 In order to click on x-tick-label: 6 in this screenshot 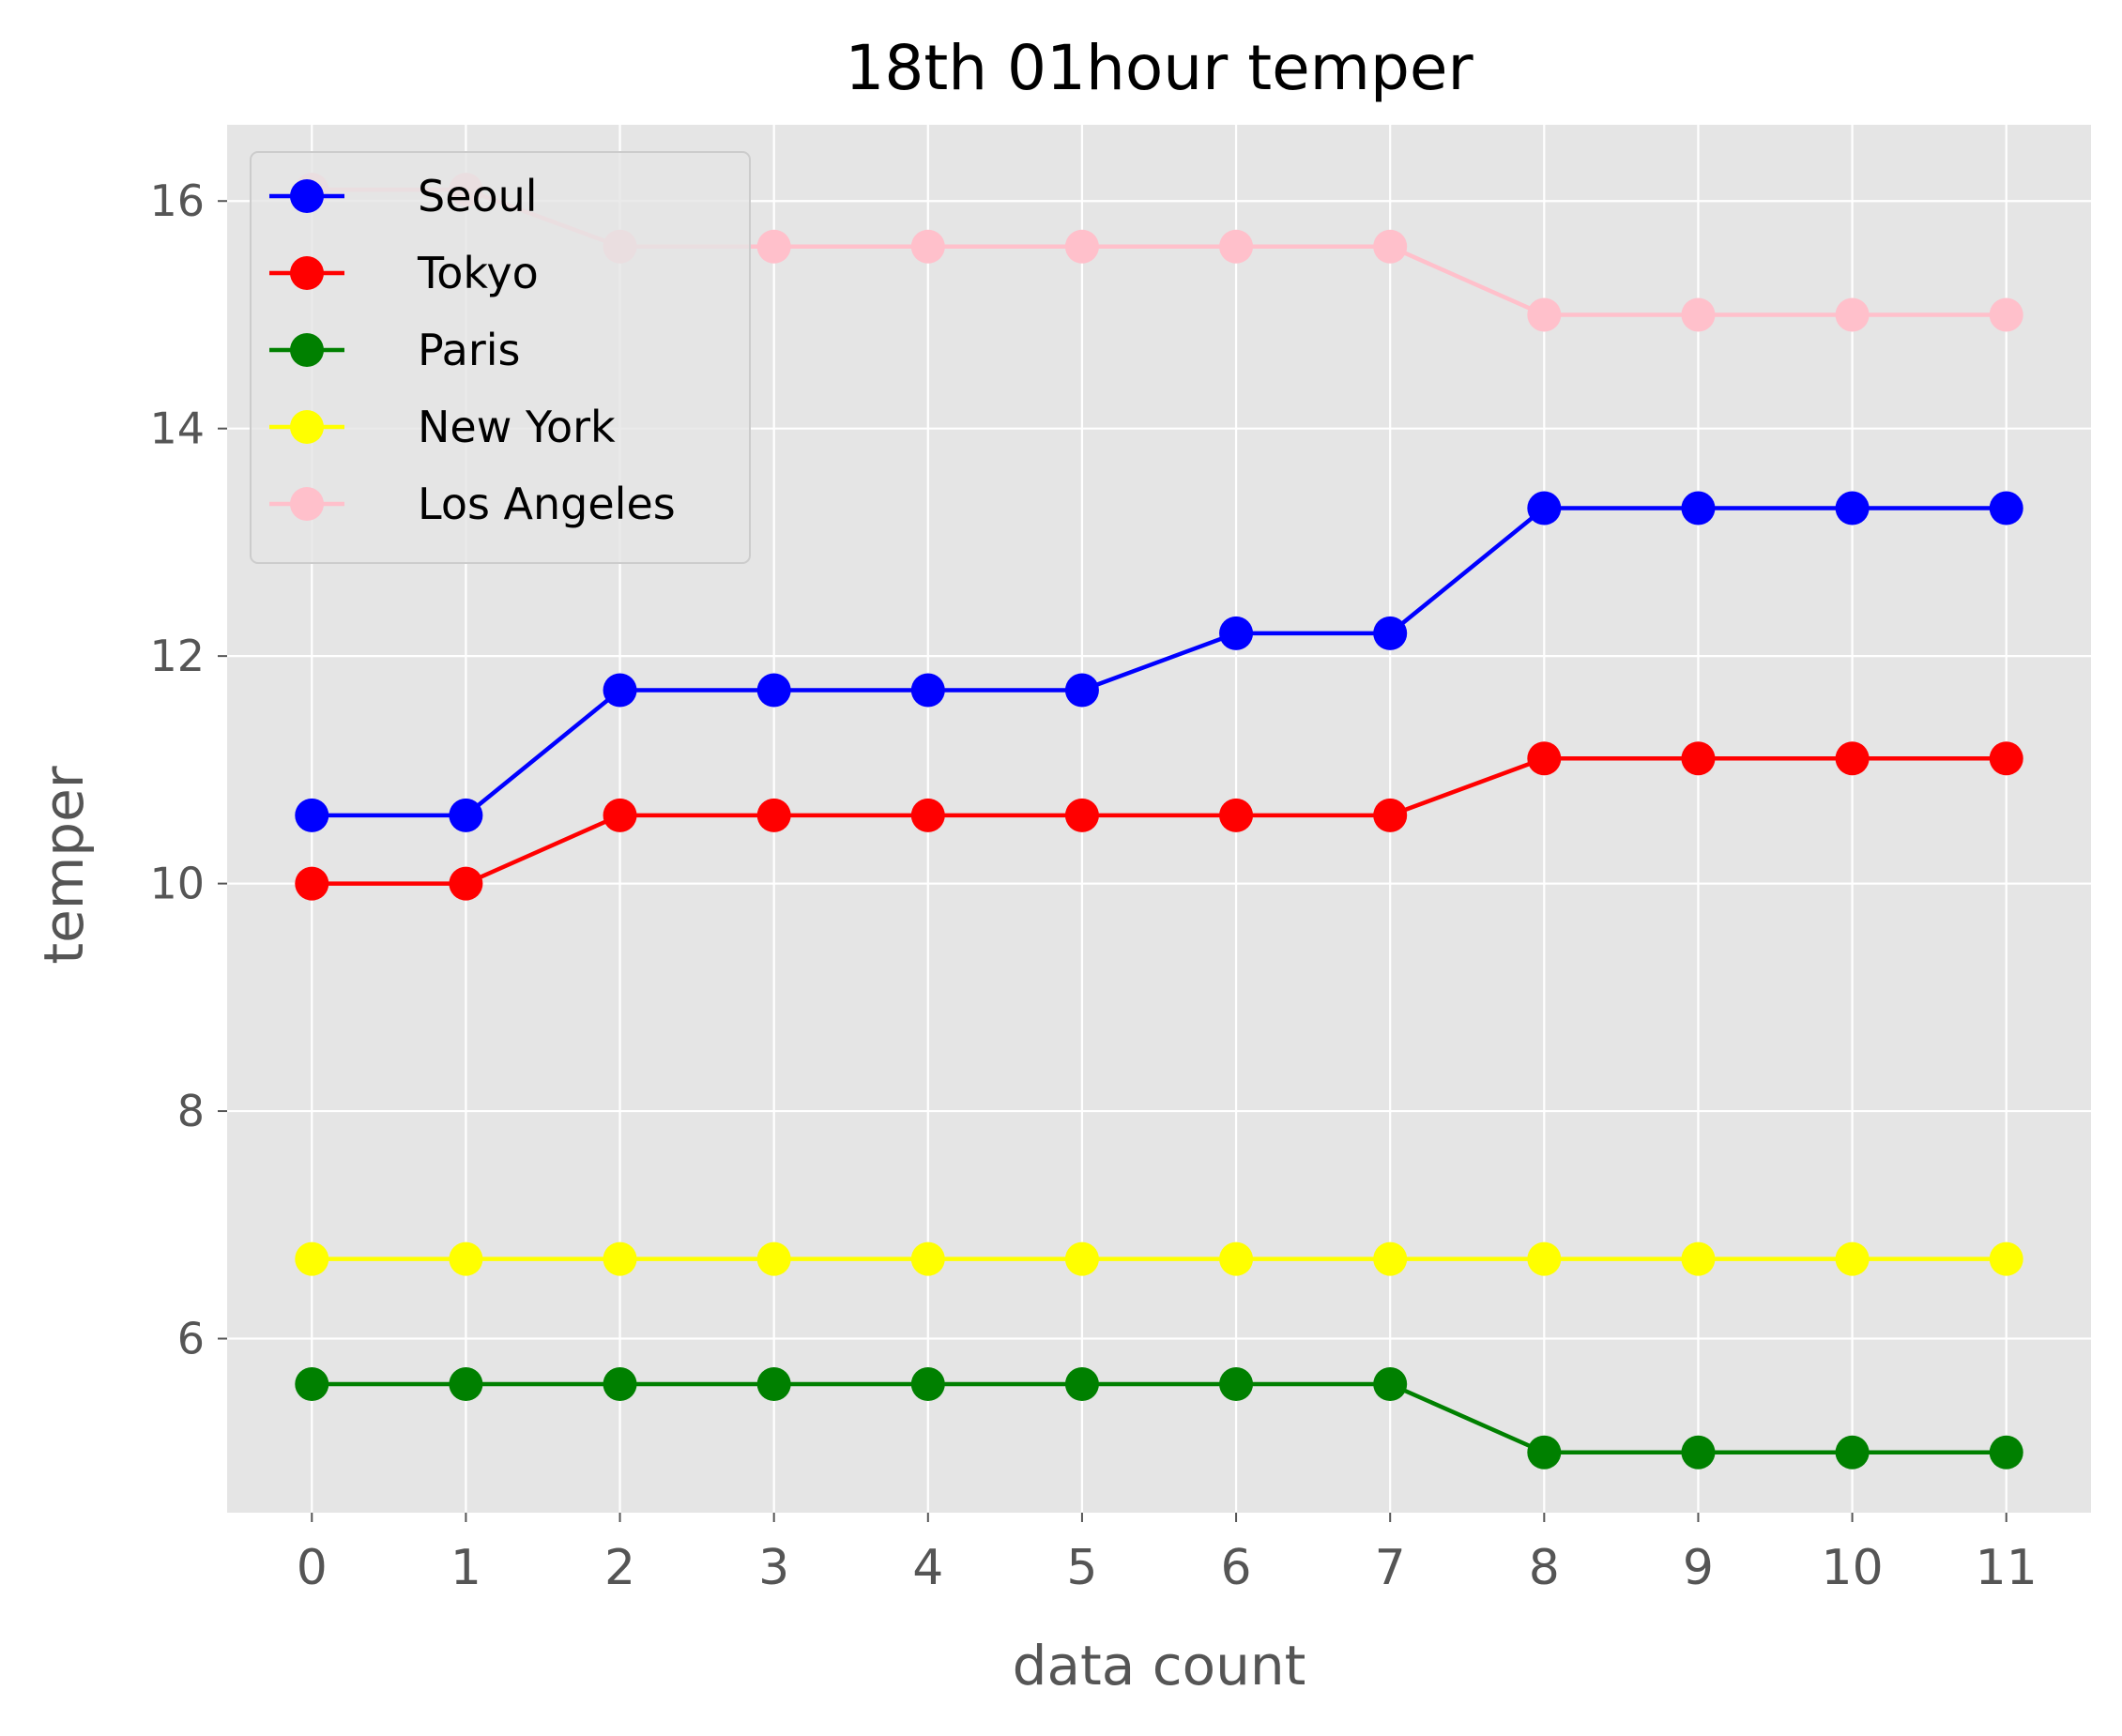, I will do `click(1236, 1568)`.